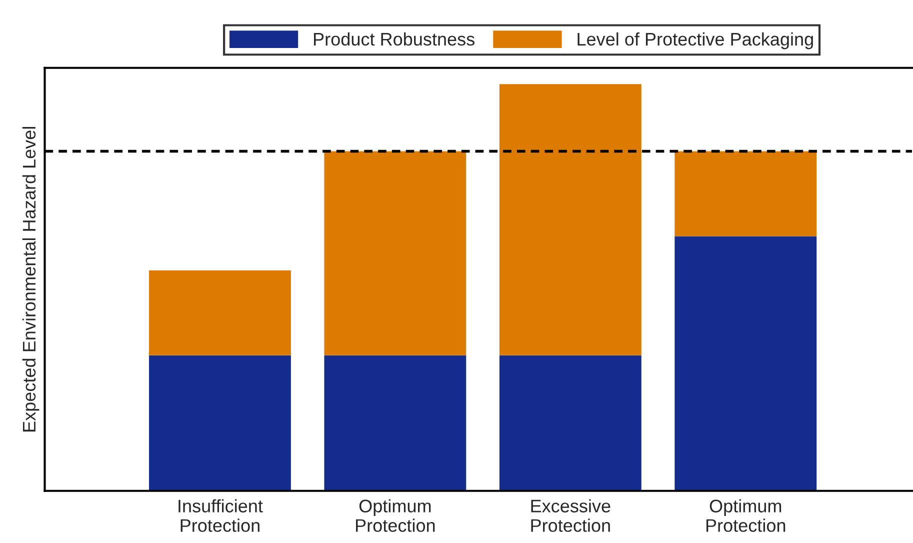 The image size is (913, 543). I want to click on x-tick-label: Excessive Protection, so click(570, 515).